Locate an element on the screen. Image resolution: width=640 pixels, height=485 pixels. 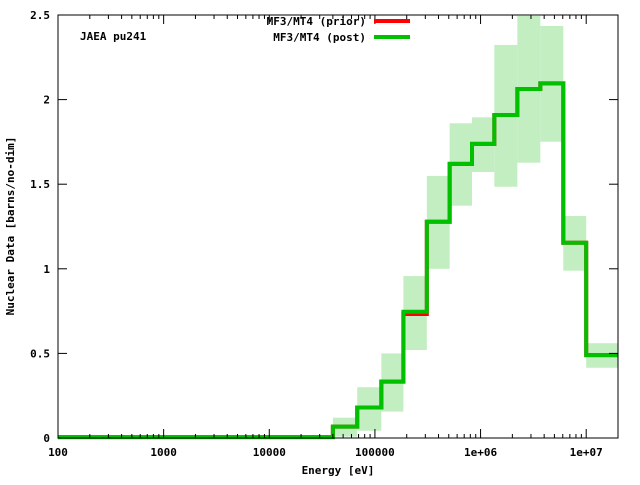
y-tick-label: 2.5 is located at coordinates (40, 15).